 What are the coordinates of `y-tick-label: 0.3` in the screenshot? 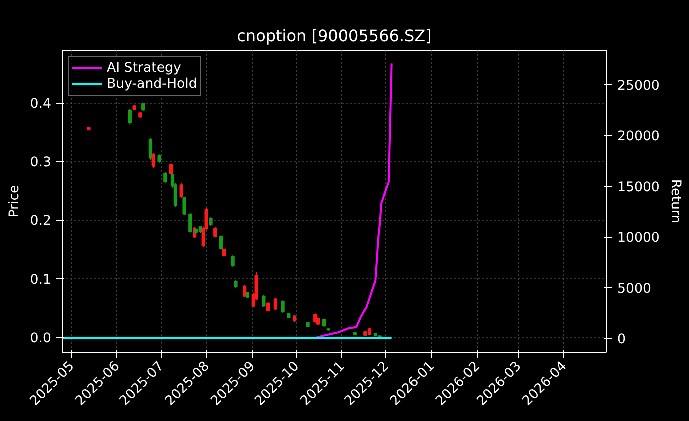 It's located at (41, 163).